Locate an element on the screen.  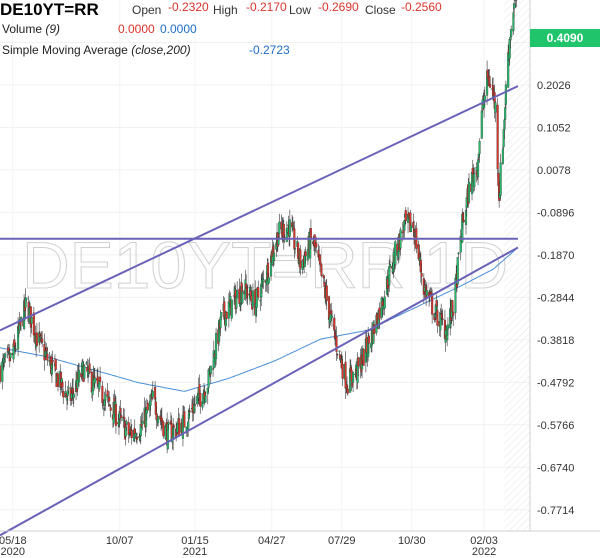
volume-value-1: 0.0000 is located at coordinates (136, 29).